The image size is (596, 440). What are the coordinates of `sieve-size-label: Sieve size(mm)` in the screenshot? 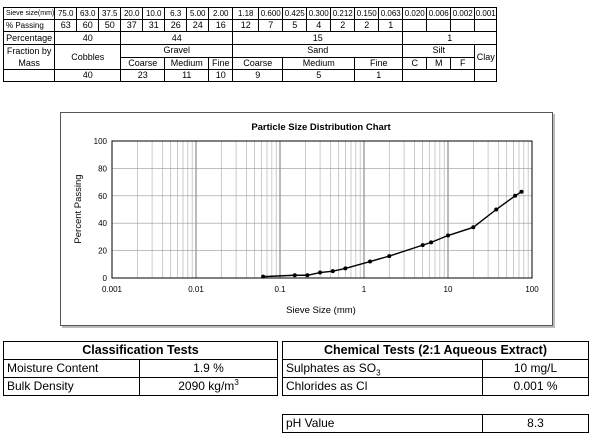 It's located at (29, 13).